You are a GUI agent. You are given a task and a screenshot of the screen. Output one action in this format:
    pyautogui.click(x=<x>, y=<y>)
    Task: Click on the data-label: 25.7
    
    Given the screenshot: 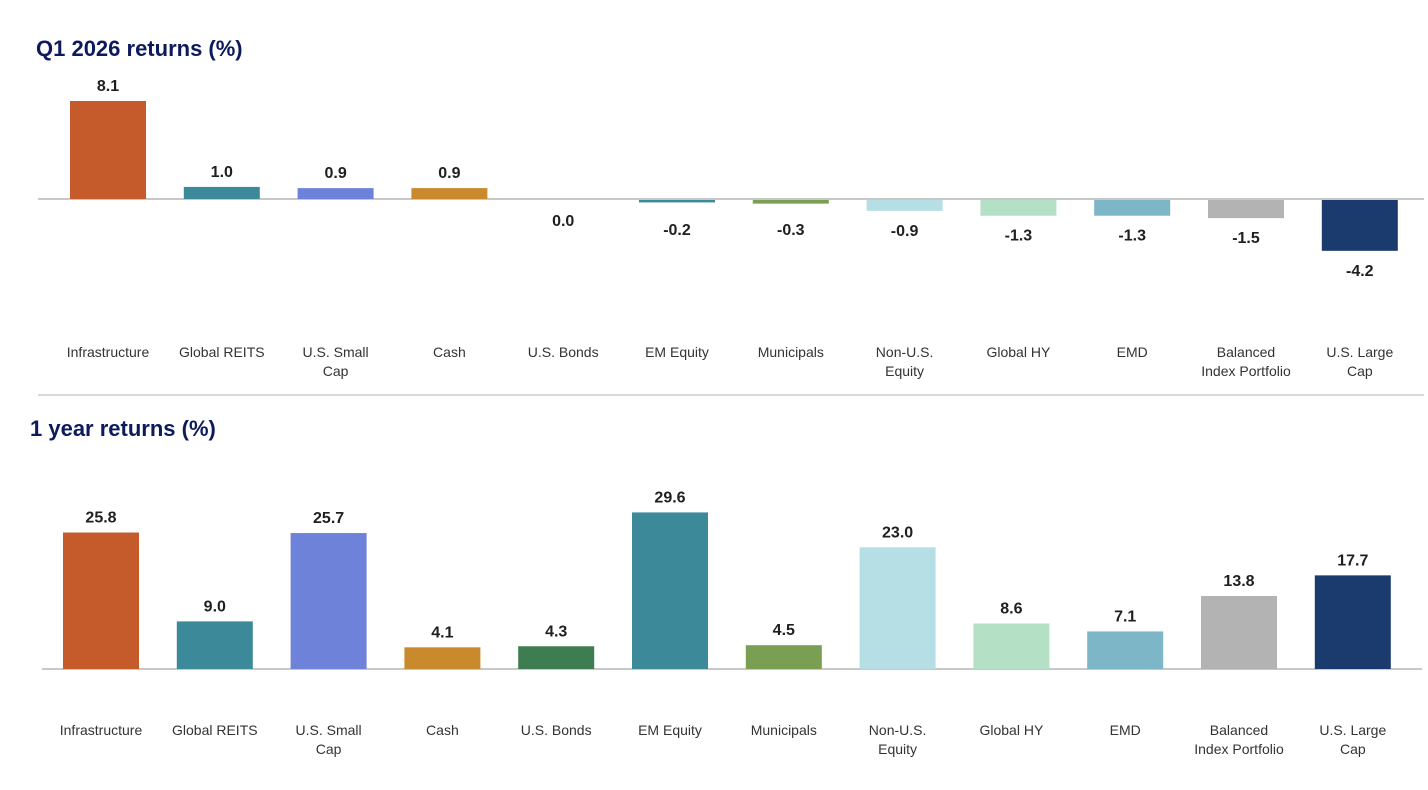 What is the action you would take?
    pyautogui.click(x=328, y=518)
    